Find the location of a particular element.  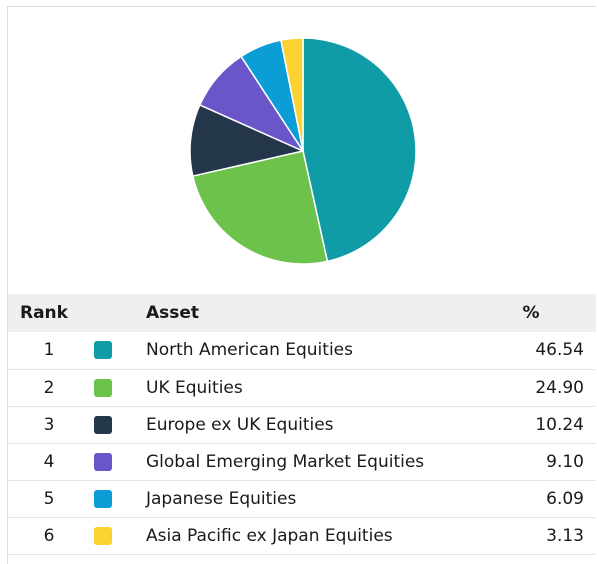

header-percent: % is located at coordinates (531, 313).